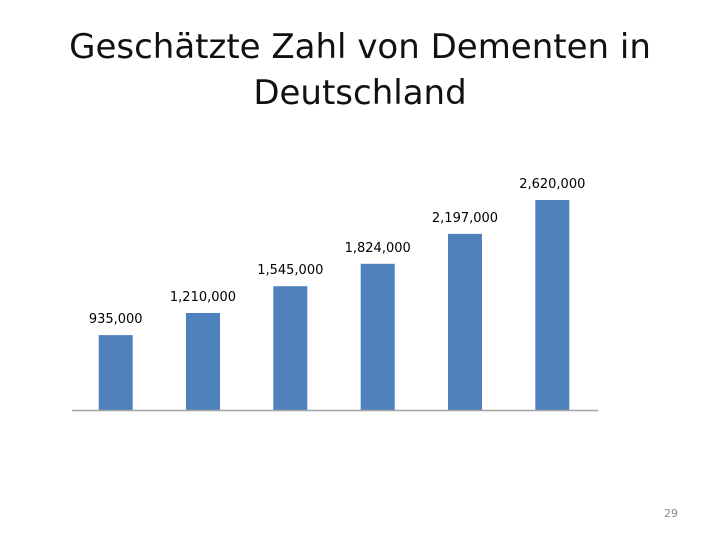 The width and height of the screenshot is (720, 540). I want to click on slide-number: 29, so click(671, 513).